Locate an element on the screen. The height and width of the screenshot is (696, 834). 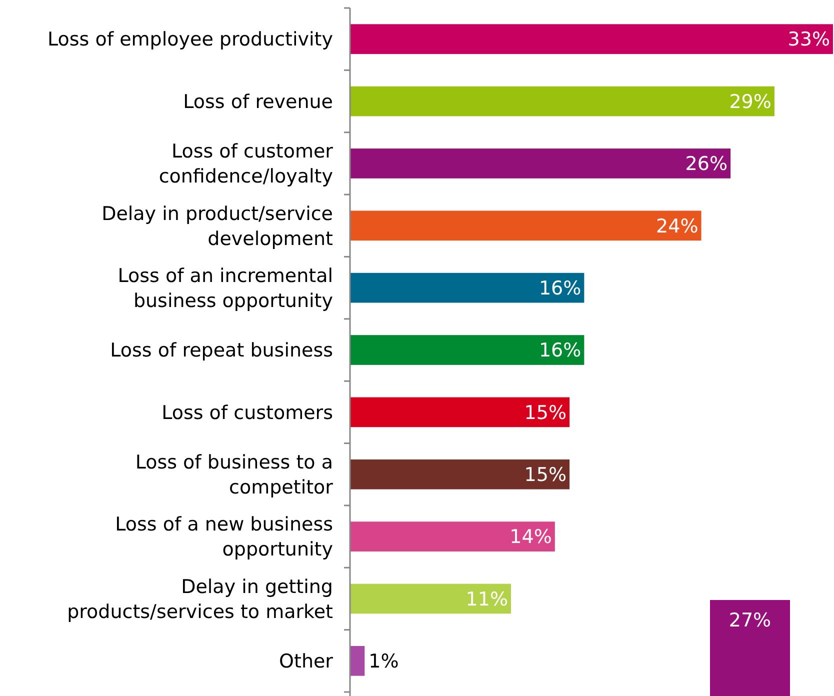
data-label: 14% is located at coordinates (531, 537).